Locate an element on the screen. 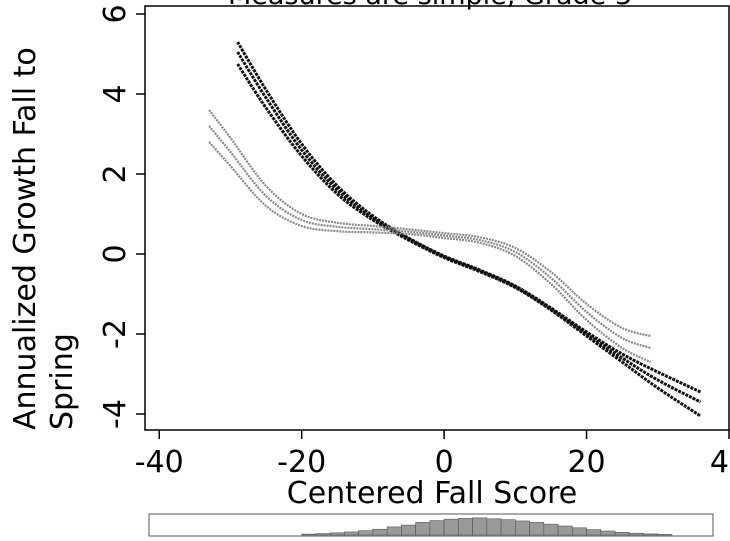  histogram is located at coordinates (487, 526).